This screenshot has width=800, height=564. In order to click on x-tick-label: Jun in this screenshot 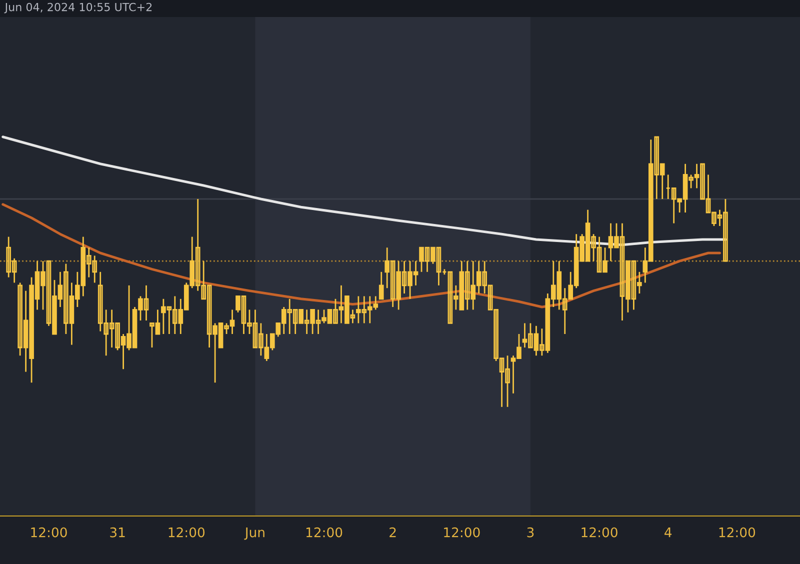, I will do `click(254, 534)`.